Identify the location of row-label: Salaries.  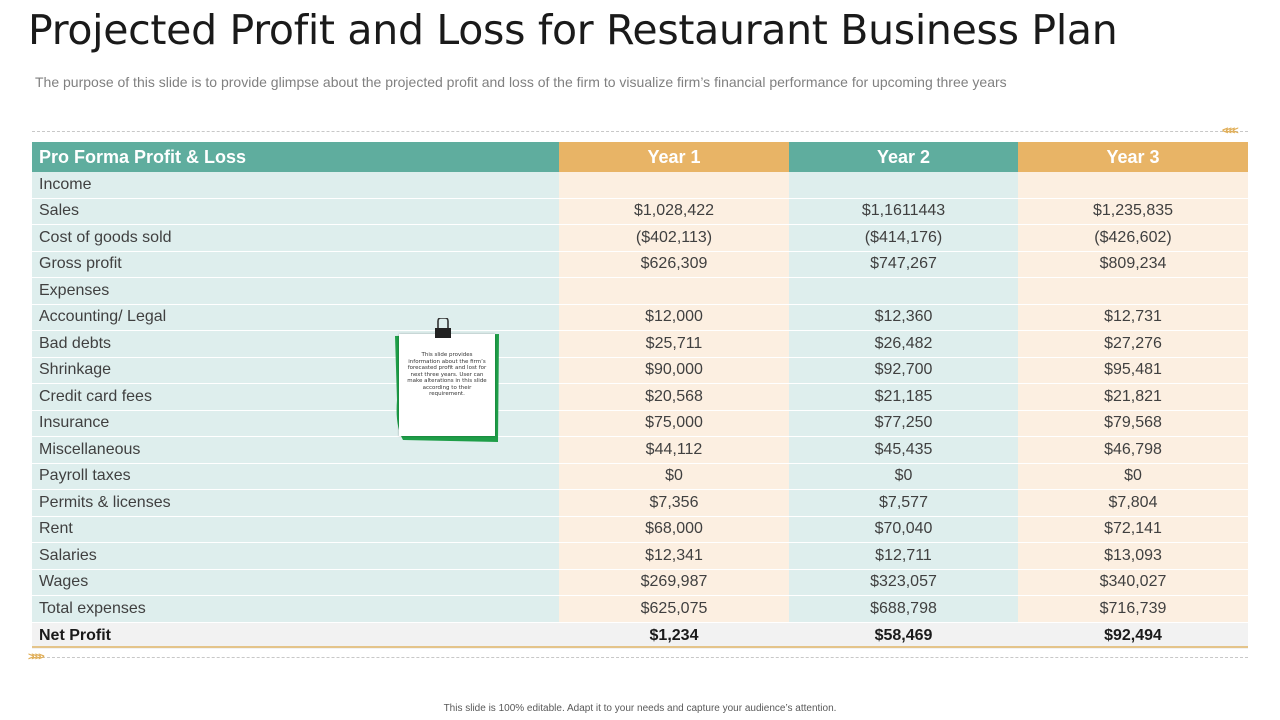
(295, 556).